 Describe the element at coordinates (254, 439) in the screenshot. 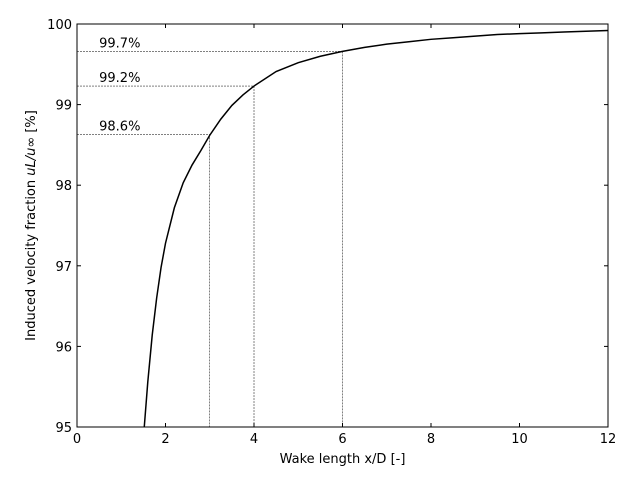

I see `x-tick-label: 4` at that location.